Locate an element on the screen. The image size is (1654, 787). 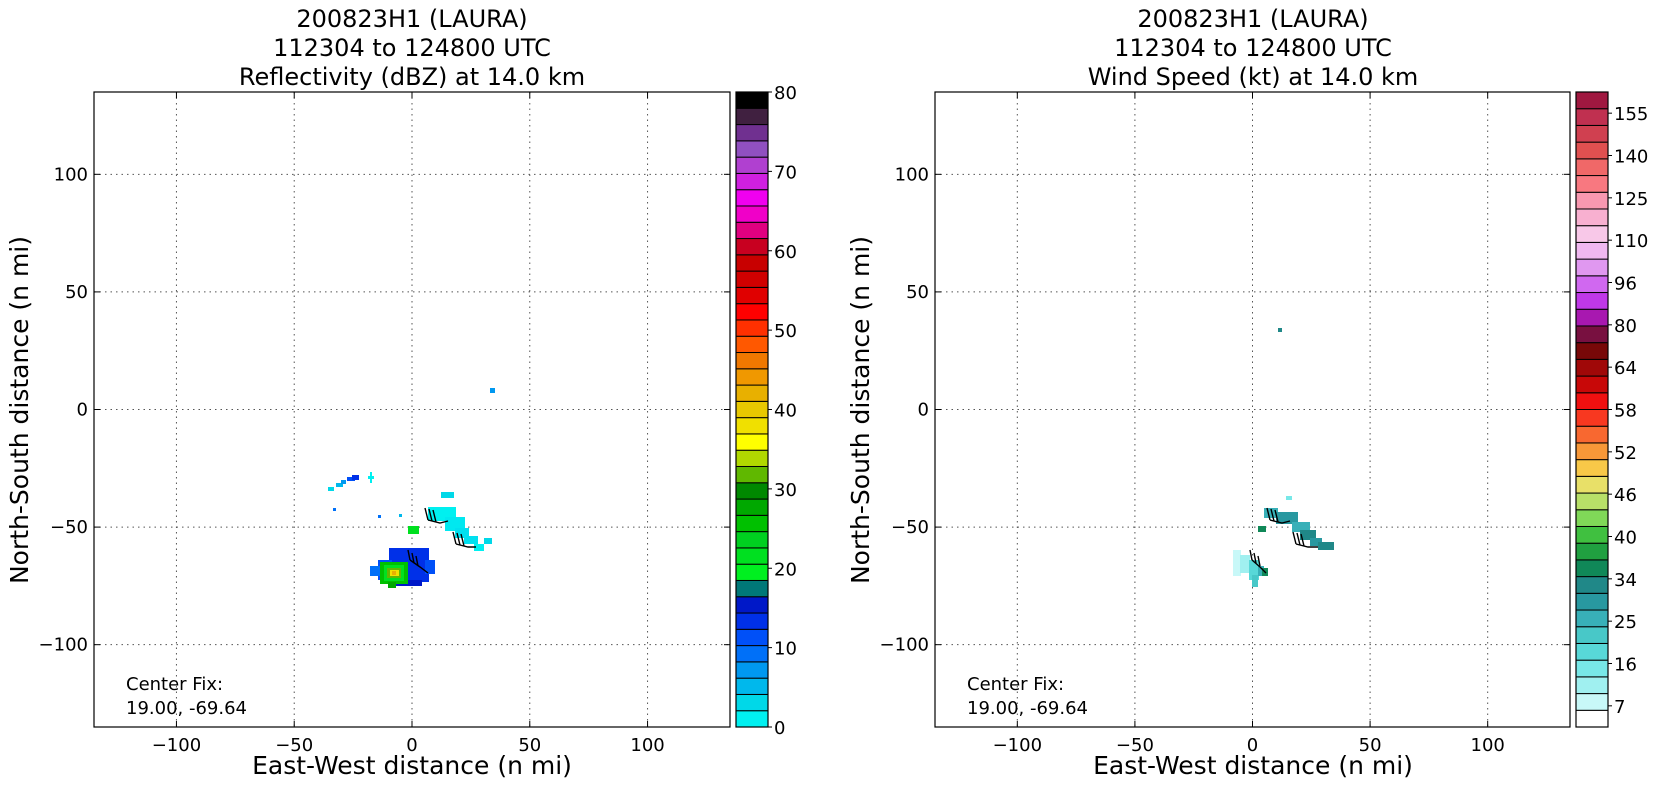
wind-speed-colorbar-tick-label: 34 is located at coordinates (1625, 580).